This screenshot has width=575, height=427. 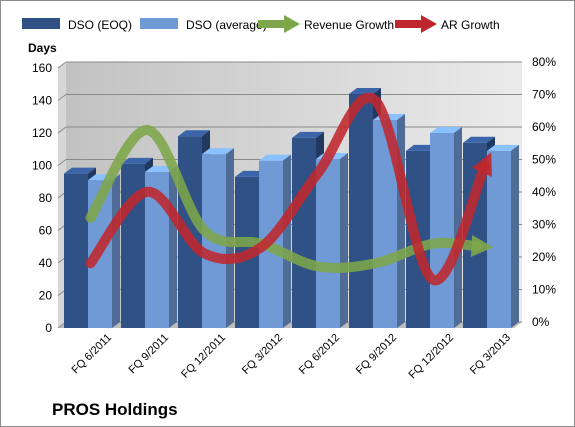 What do you see at coordinates (544, 290) in the screenshot?
I see `y-right-tick-label: 10%` at bounding box center [544, 290].